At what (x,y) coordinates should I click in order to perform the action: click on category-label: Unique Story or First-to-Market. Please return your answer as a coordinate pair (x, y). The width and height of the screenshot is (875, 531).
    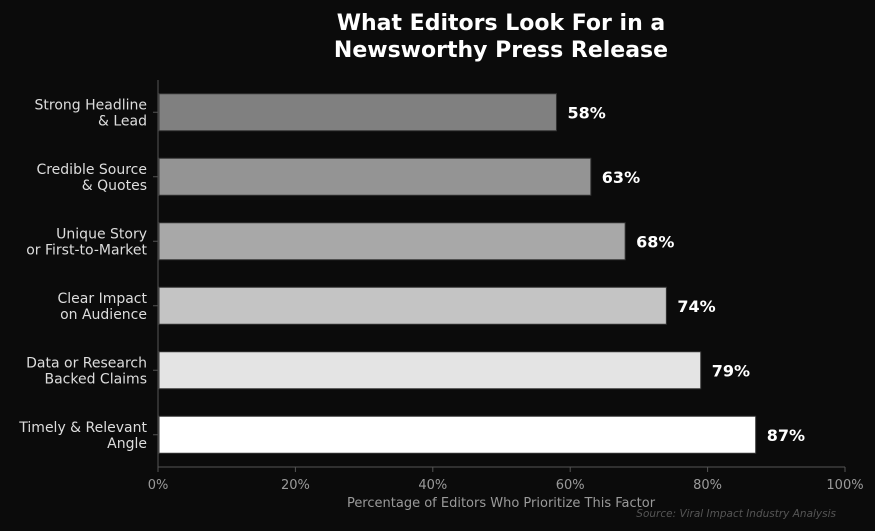
    Looking at the image, I should click on (86, 242).